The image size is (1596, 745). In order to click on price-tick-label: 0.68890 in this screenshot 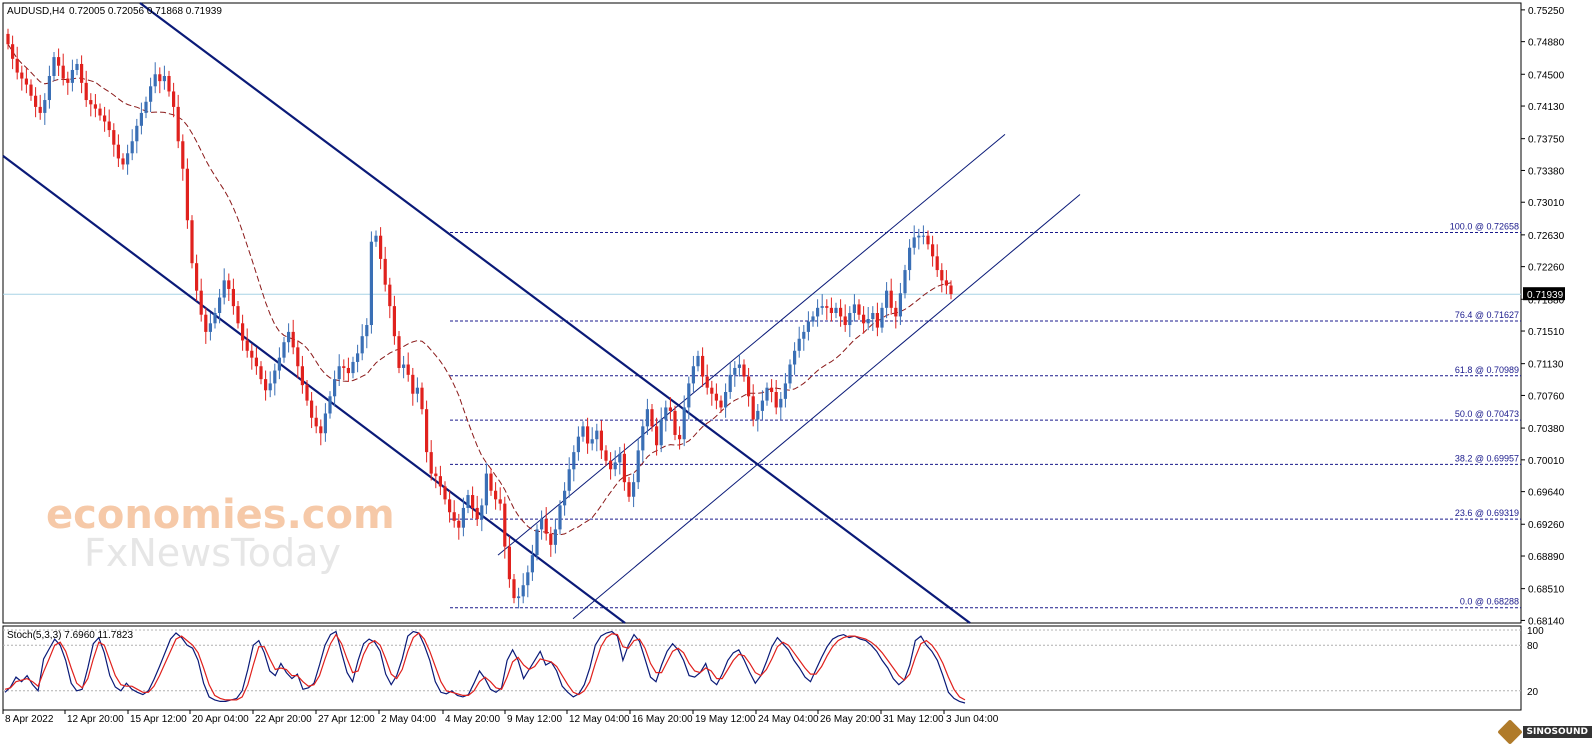, I will do `click(1546, 557)`.